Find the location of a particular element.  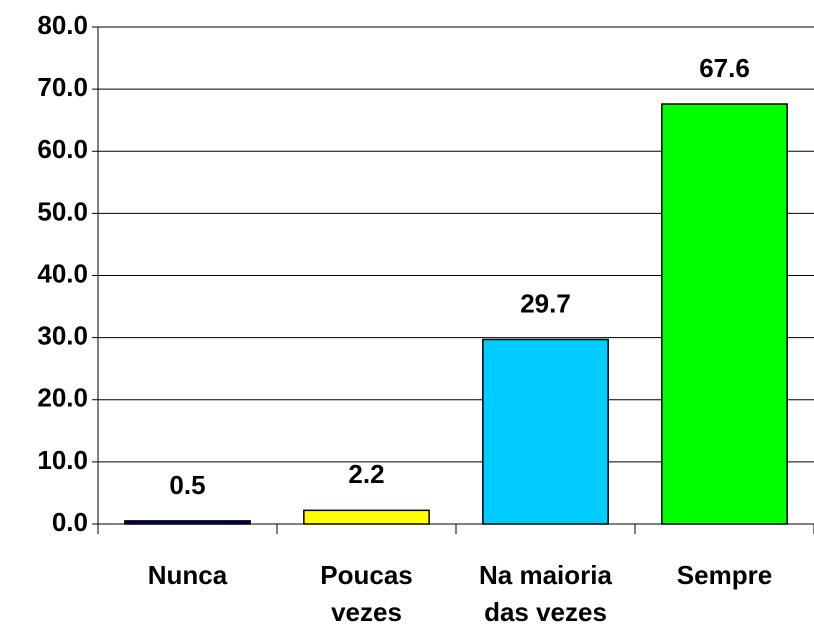

data-label: 67.6 is located at coordinates (724, 68).